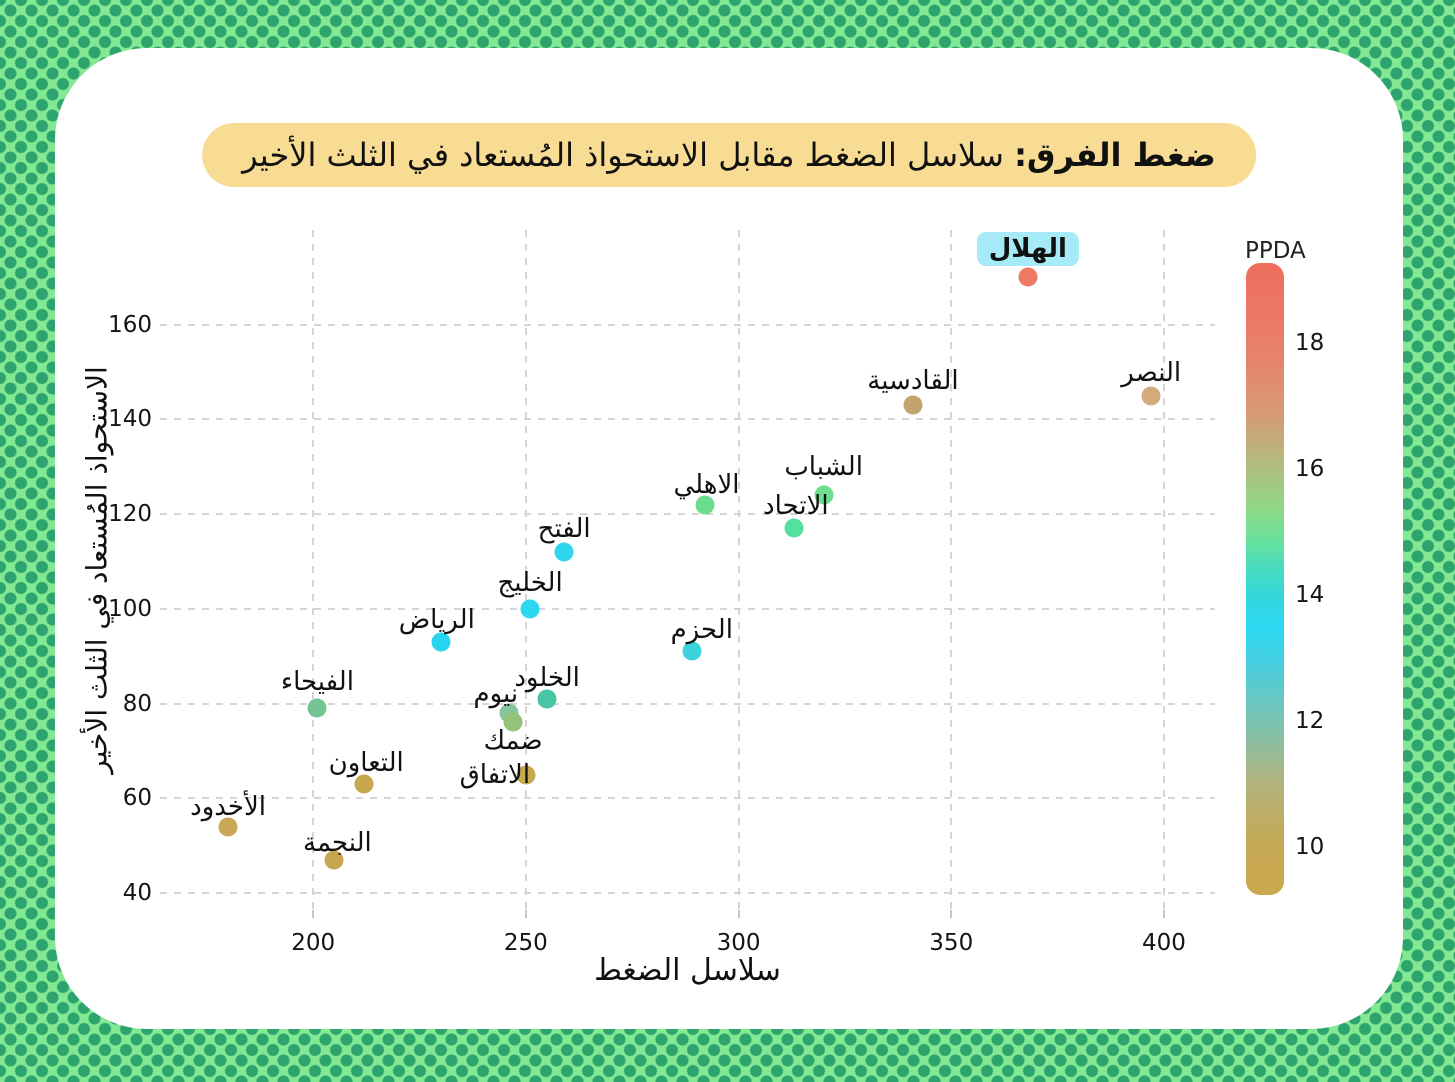  I want to click on team-label: الفتح, so click(564, 529).